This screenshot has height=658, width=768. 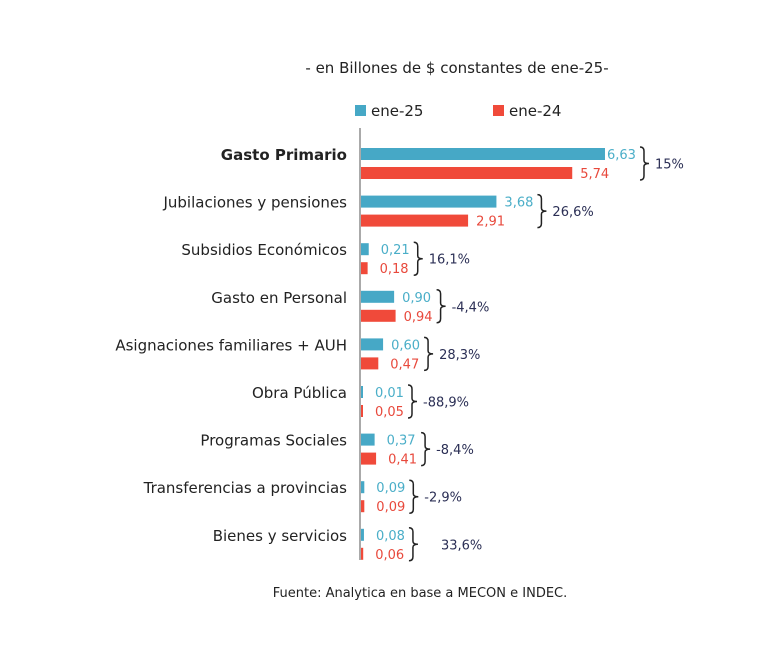 What do you see at coordinates (402, 460) in the screenshot?
I see `value-label-ene-24: 0,41` at bounding box center [402, 460].